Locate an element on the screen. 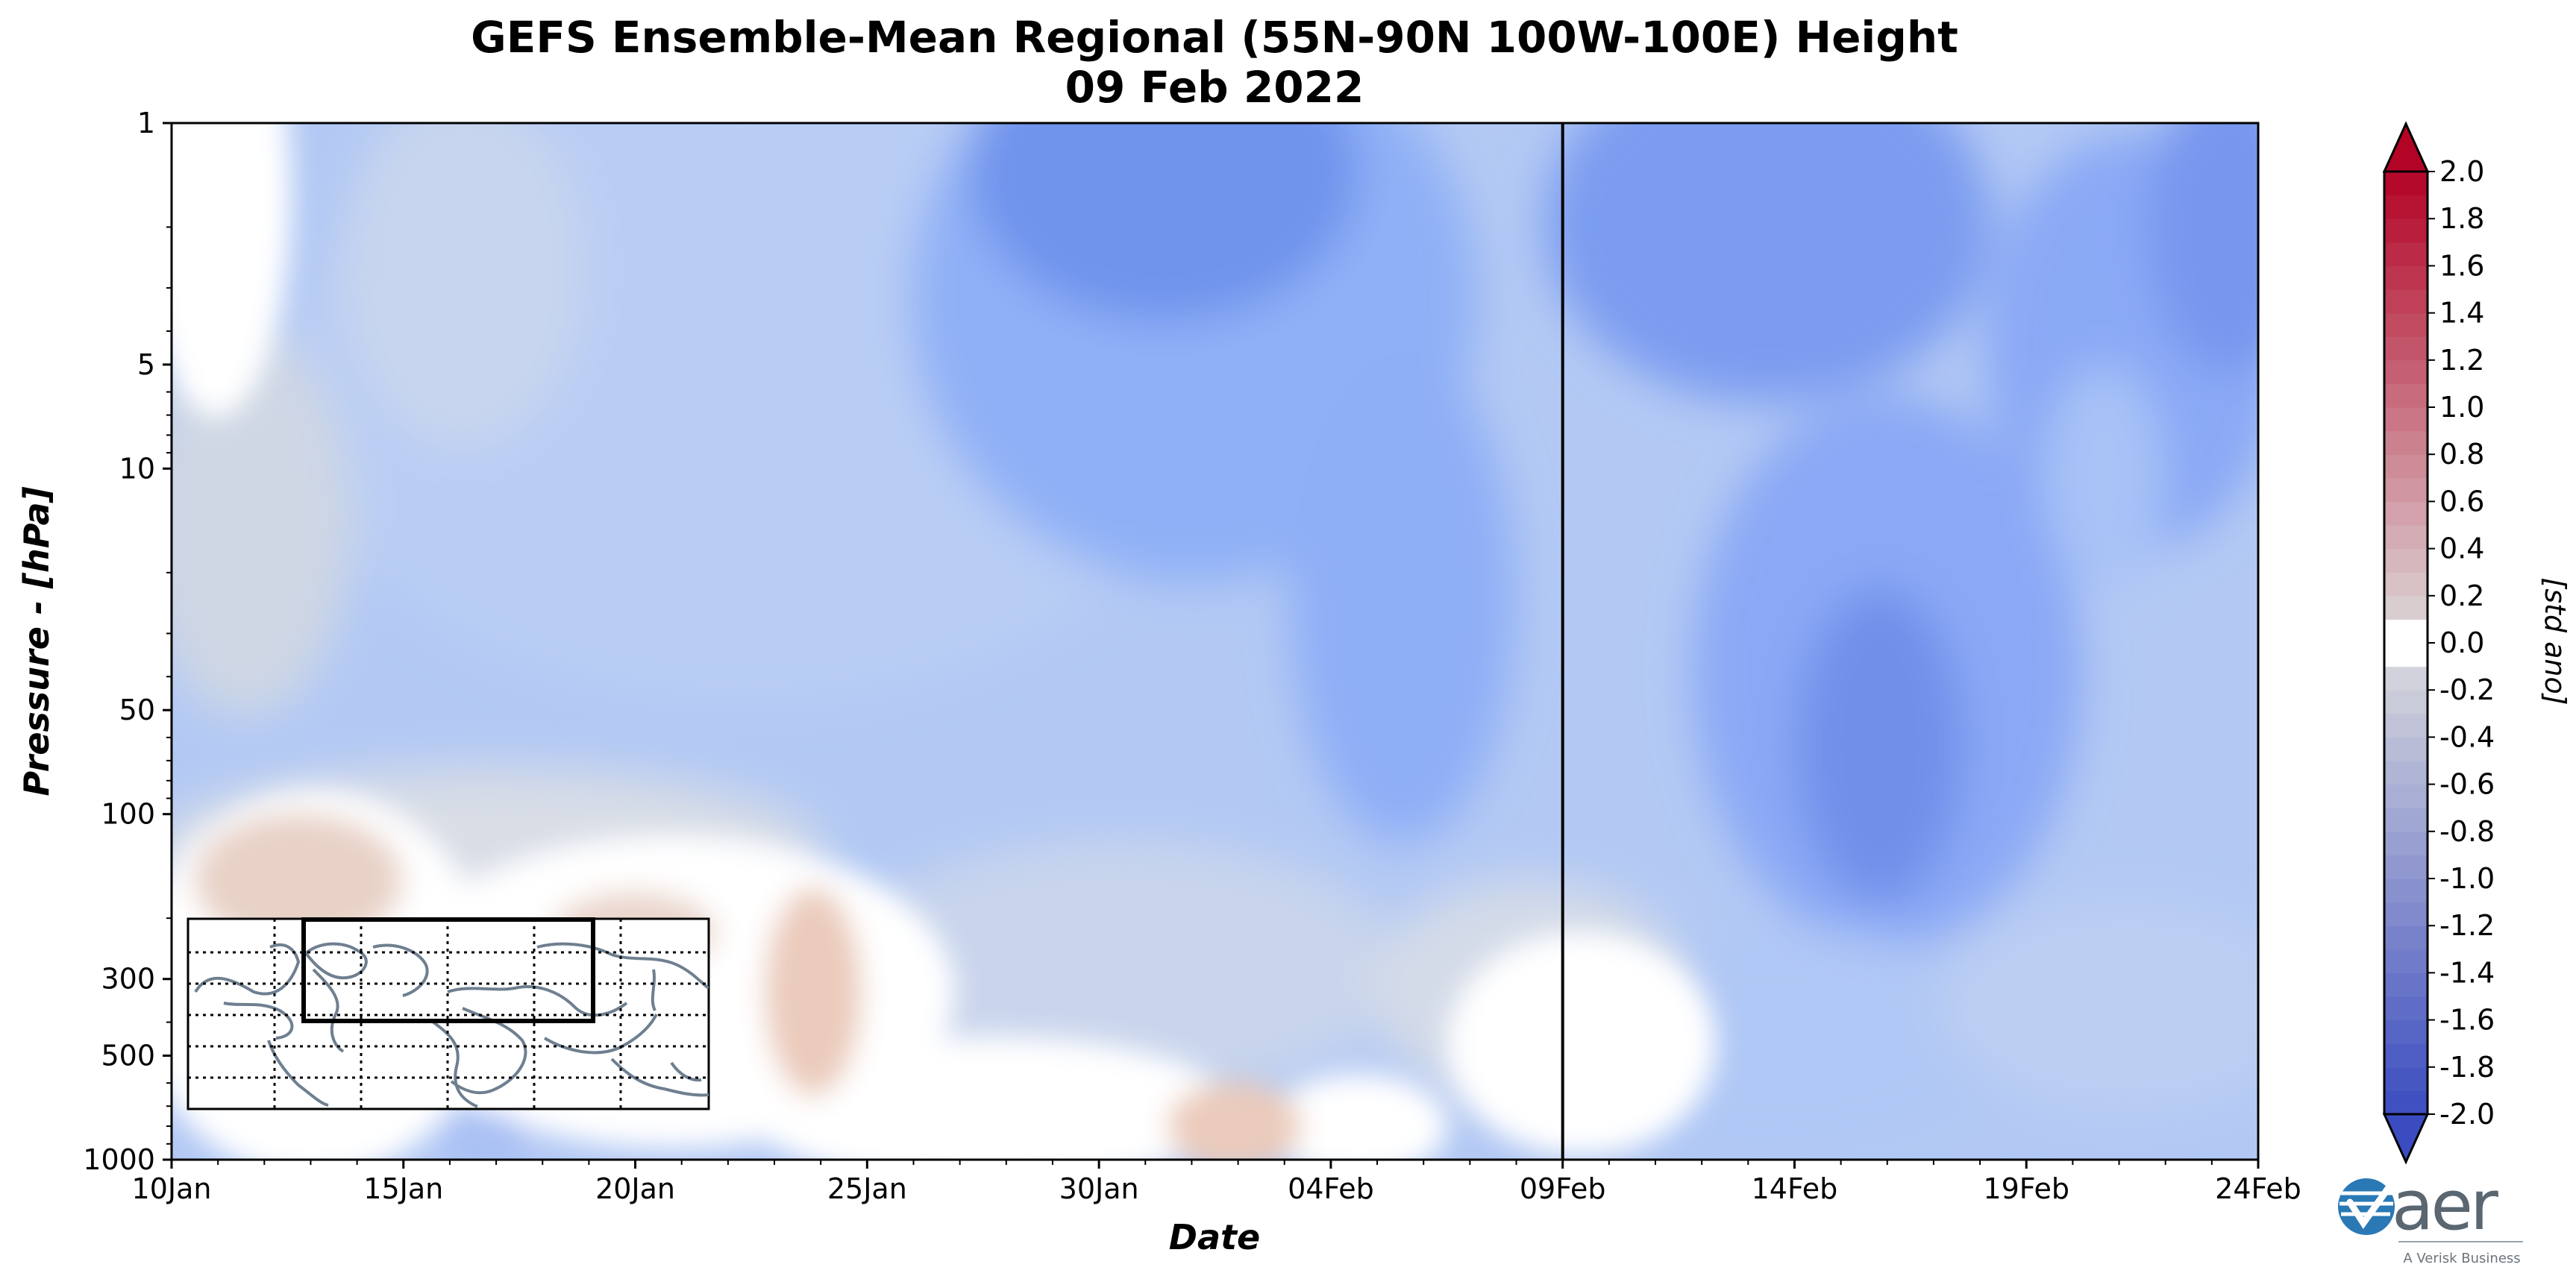 The width and height of the screenshot is (2576, 1279). colorbar-tick-label: 1.8 is located at coordinates (2461, 218).